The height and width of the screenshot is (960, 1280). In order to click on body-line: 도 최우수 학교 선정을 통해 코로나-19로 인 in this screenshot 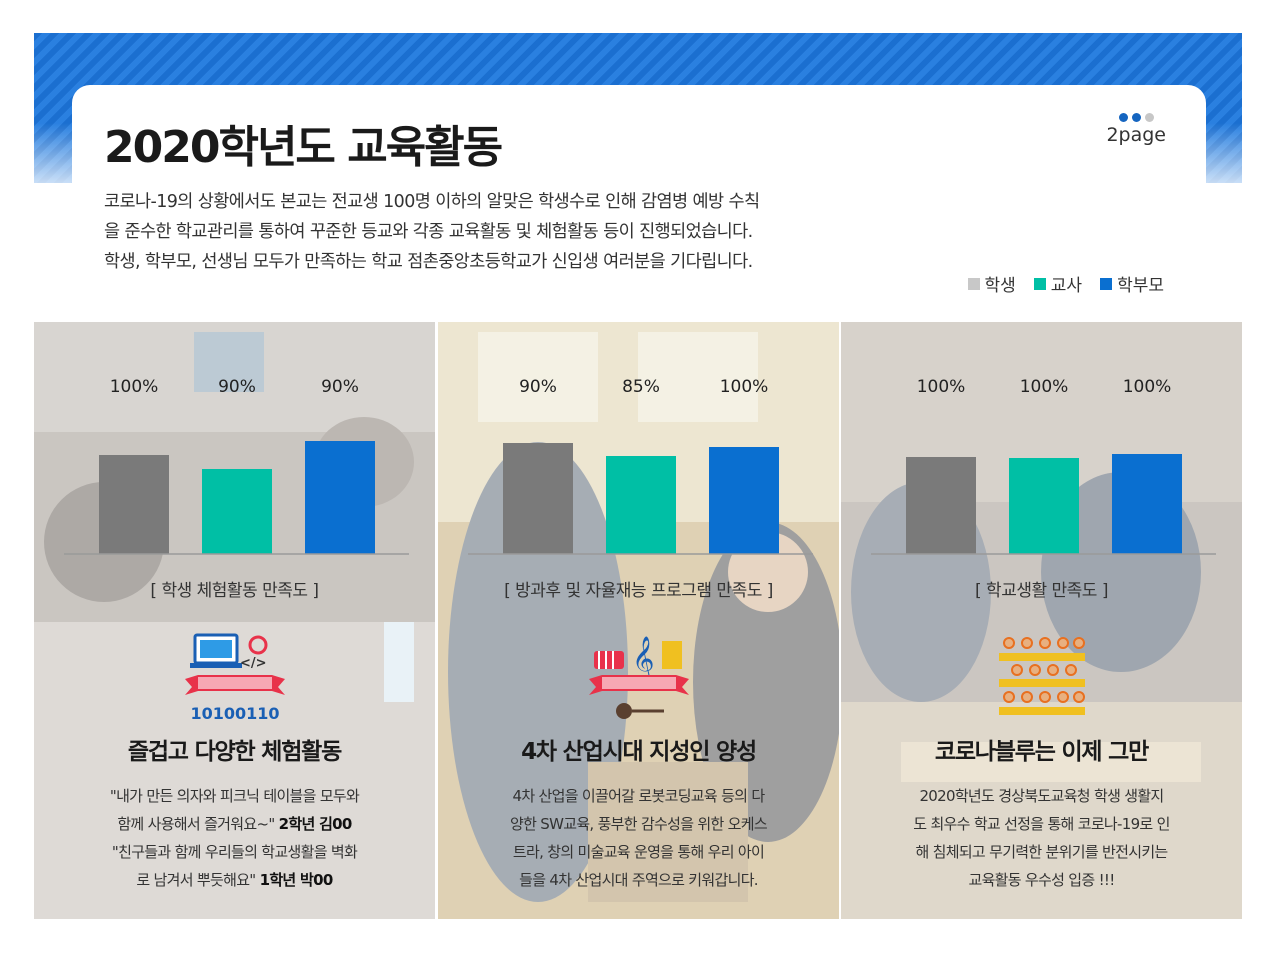, I will do `click(1041, 824)`.